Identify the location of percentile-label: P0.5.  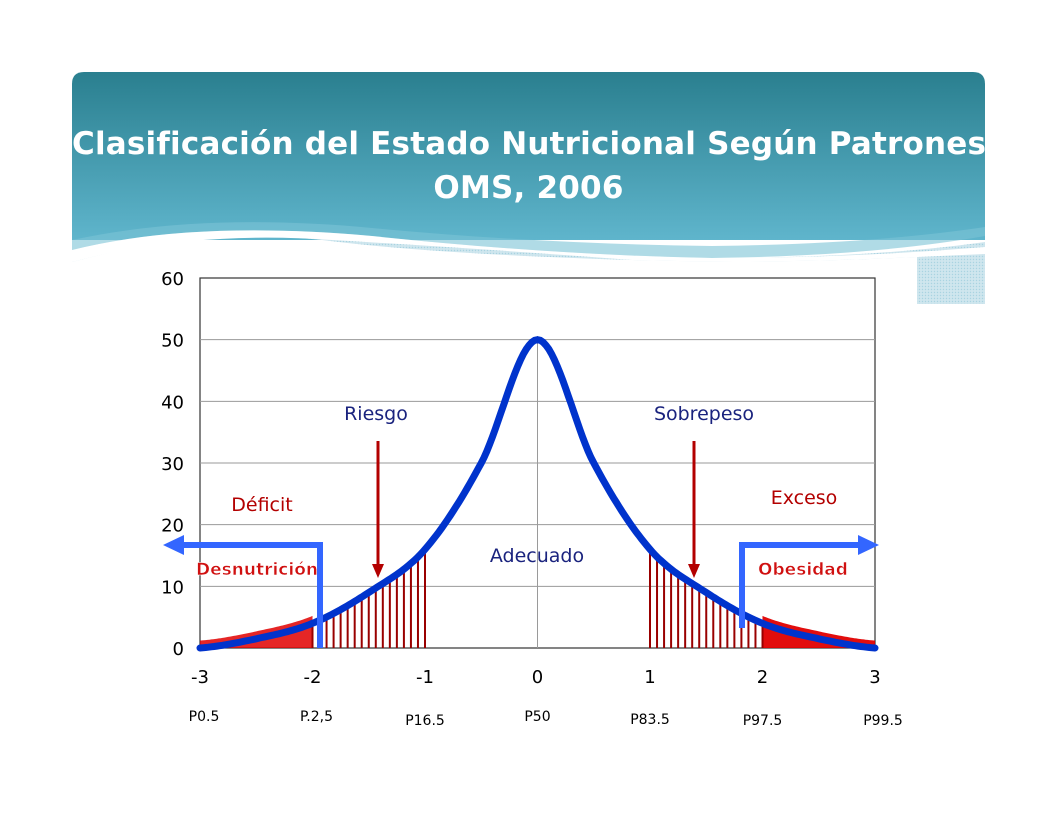
(204, 717).